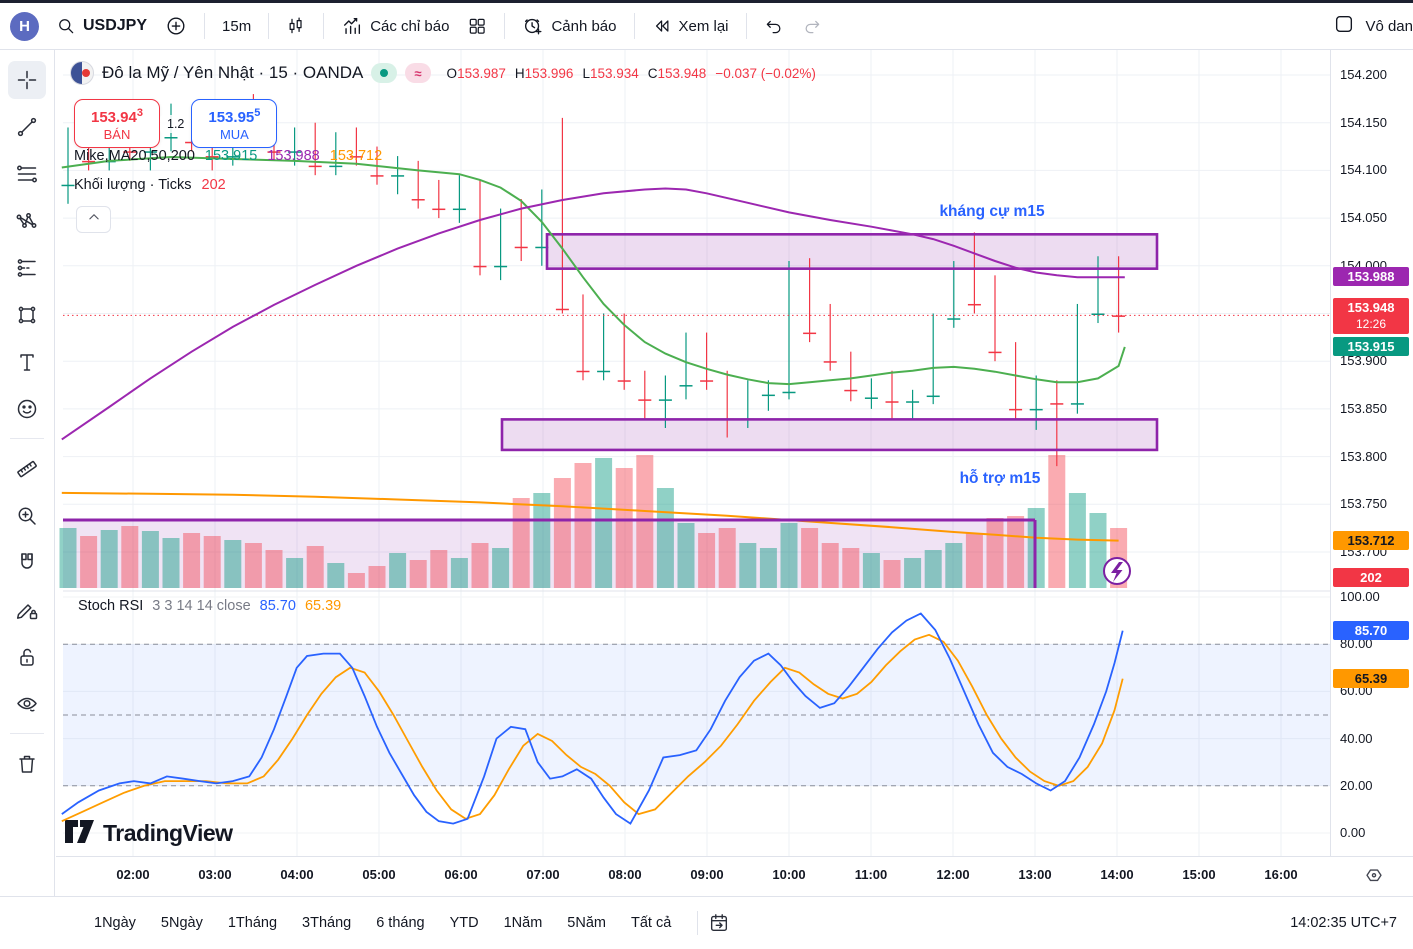 The height and width of the screenshot is (949, 1413). I want to click on indicators-button: Các chỉ báo, so click(395, 26).